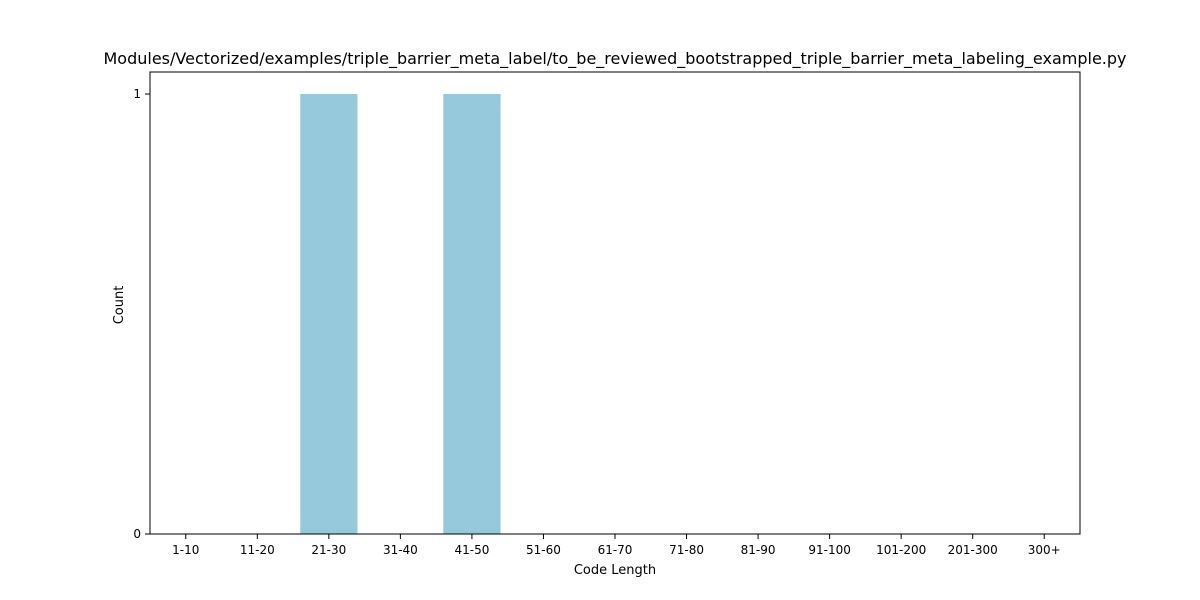 The height and width of the screenshot is (600, 1200). What do you see at coordinates (615, 570) in the screenshot?
I see `x-axis-label: Code Length` at bounding box center [615, 570].